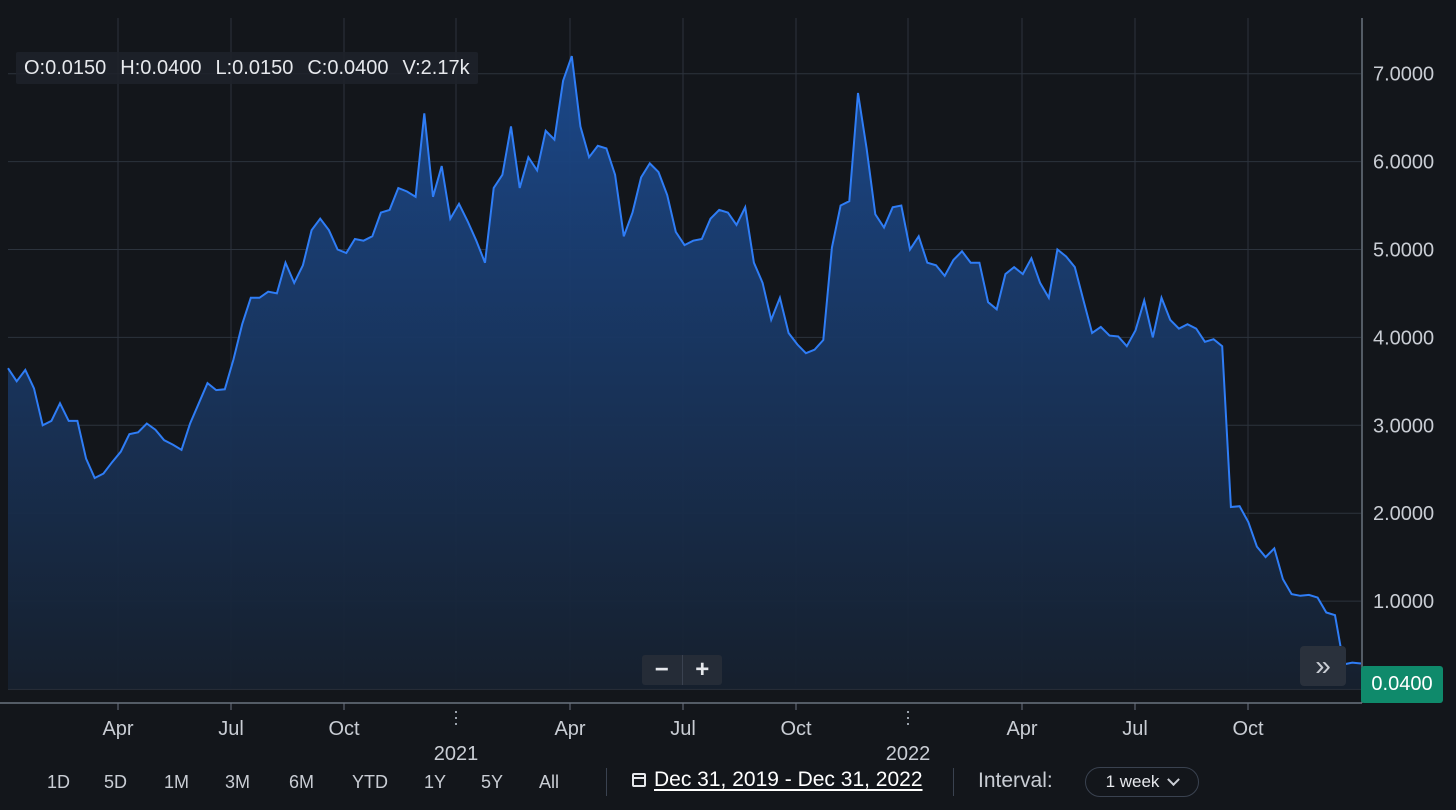 The height and width of the screenshot is (810, 1456). I want to click on zoom-controls: − +, so click(682, 670).